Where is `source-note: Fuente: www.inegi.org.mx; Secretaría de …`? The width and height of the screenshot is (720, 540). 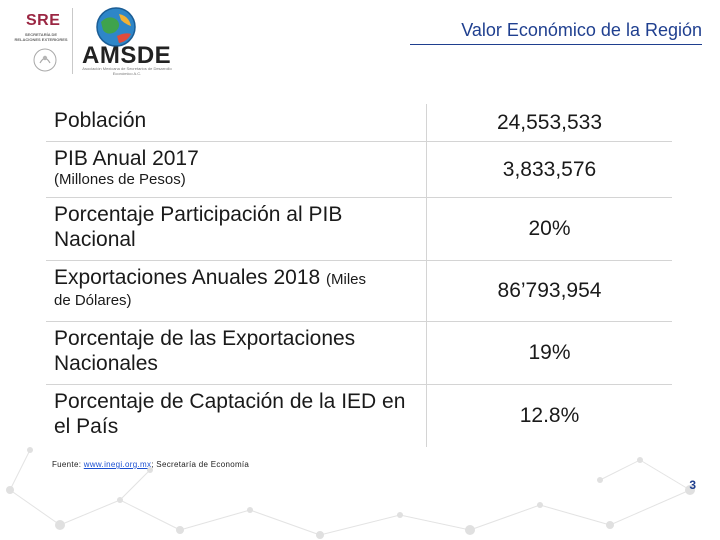 source-note: Fuente: www.inegi.org.mx; Secretaría de … is located at coordinates (150, 464).